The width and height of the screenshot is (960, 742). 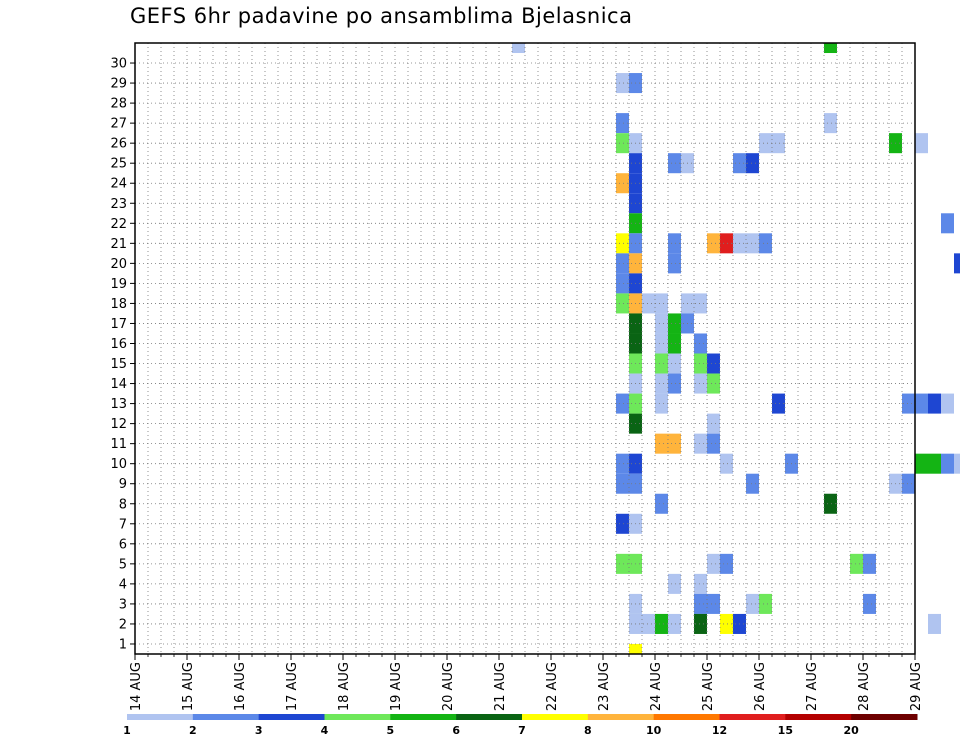 What do you see at coordinates (325, 730) in the screenshot?
I see `legend-label: 4` at bounding box center [325, 730].